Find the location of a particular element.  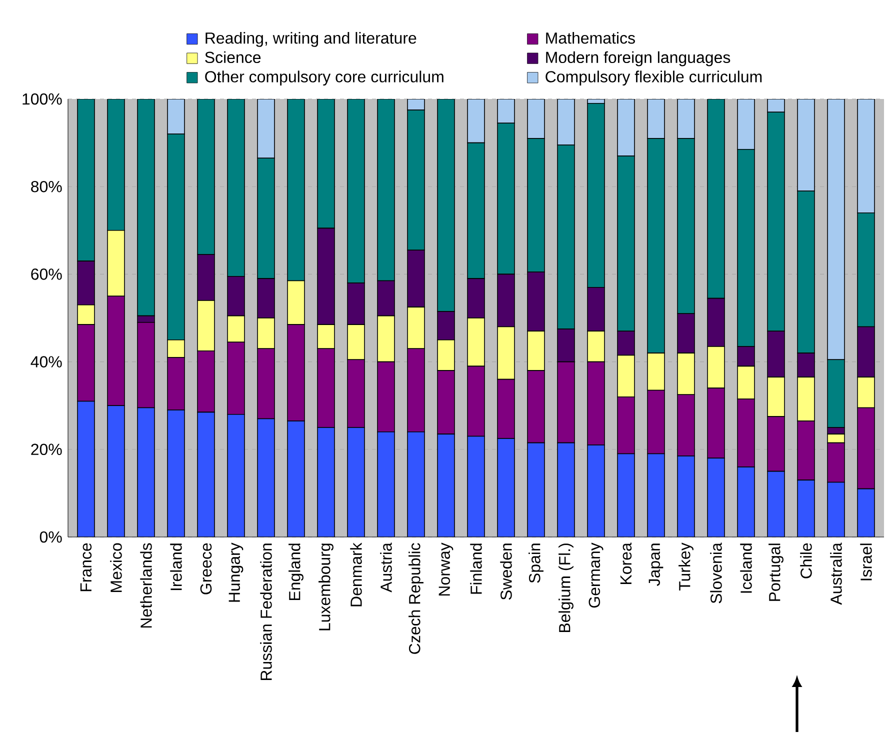

y-tick-label: 40% is located at coordinates (46, 362).